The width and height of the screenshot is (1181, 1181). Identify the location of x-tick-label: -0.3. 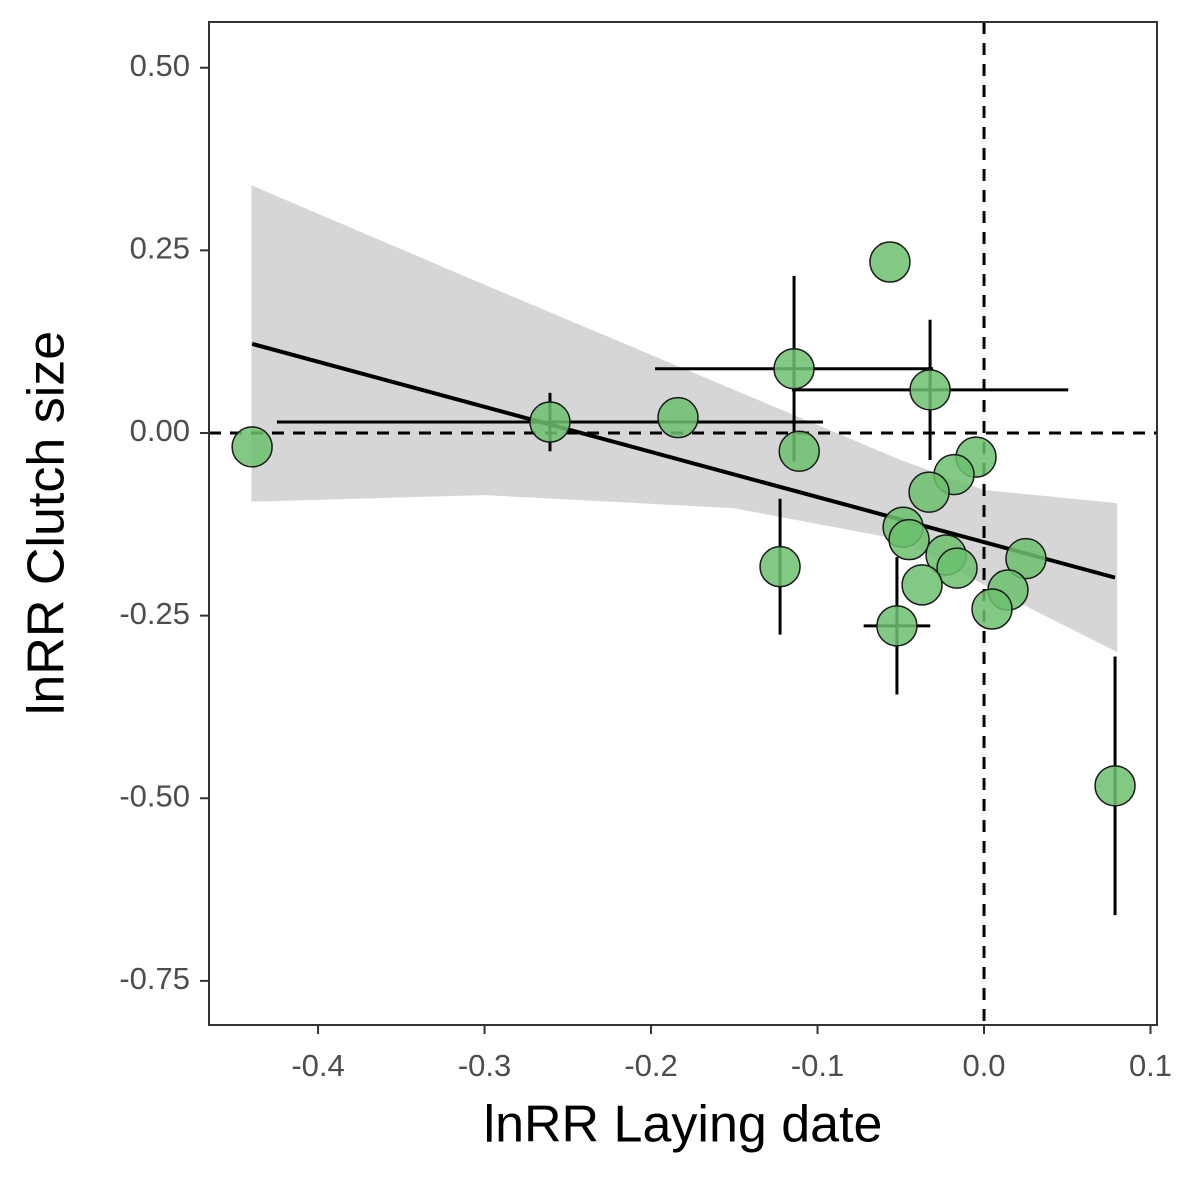
(484, 1065).